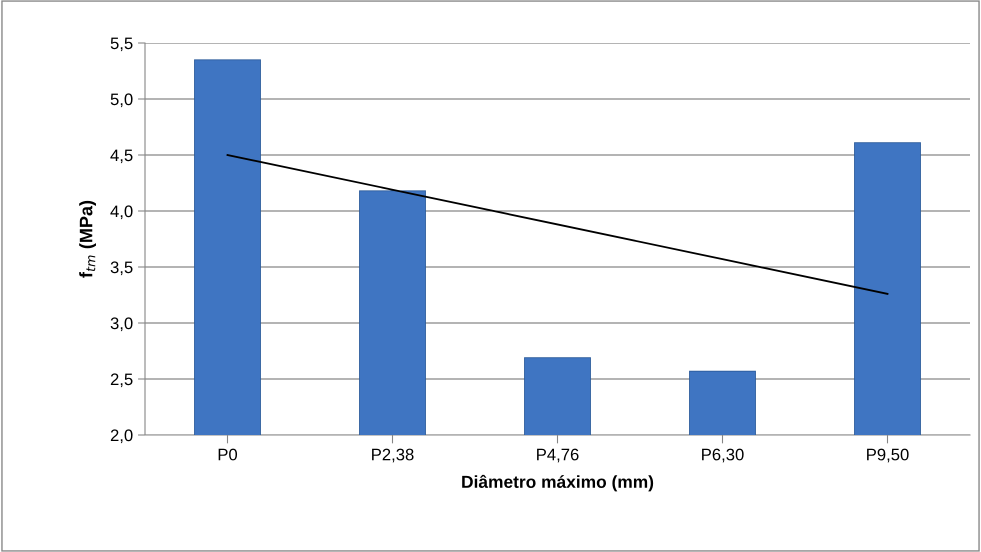 This screenshot has width=981, height=552. What do you see at coordinates (888, 455) in the screenshot?
I see `x-tick-label: P9,50` at bounding box center [888, 455].